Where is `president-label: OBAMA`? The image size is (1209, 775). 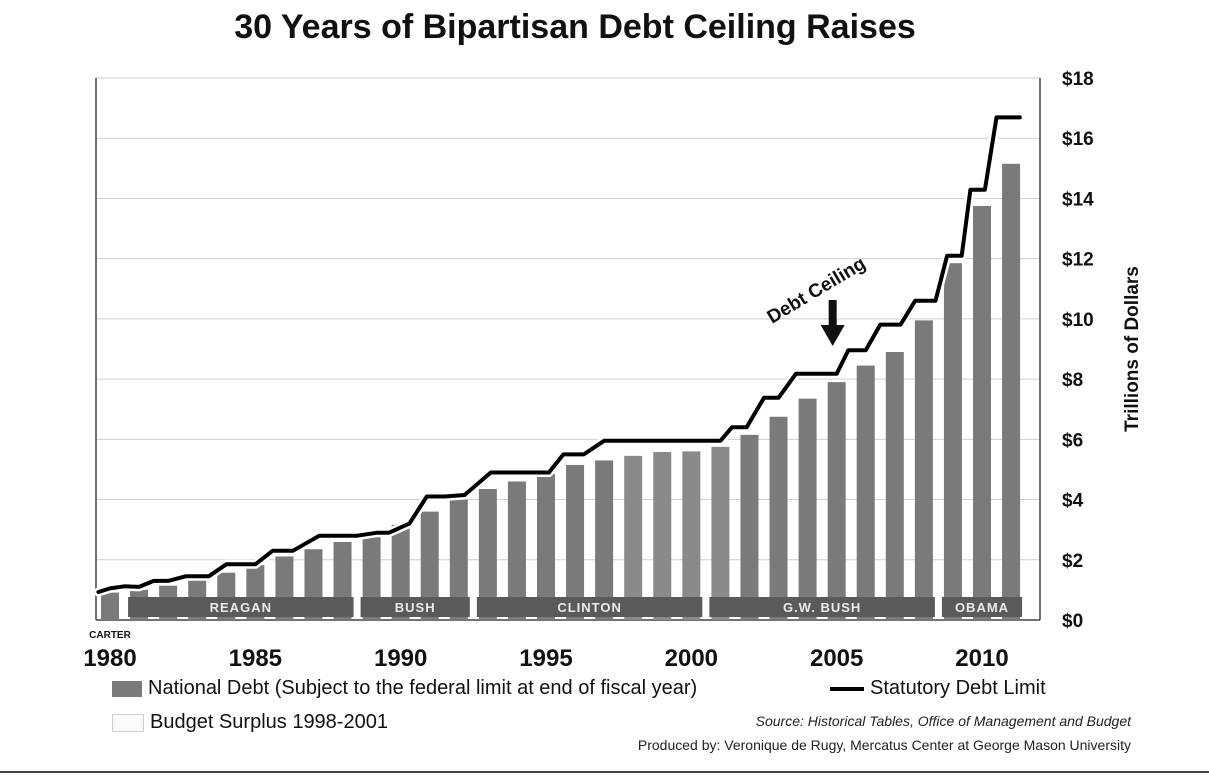
president-label: OBAMA is located at coordinates (982, 607).